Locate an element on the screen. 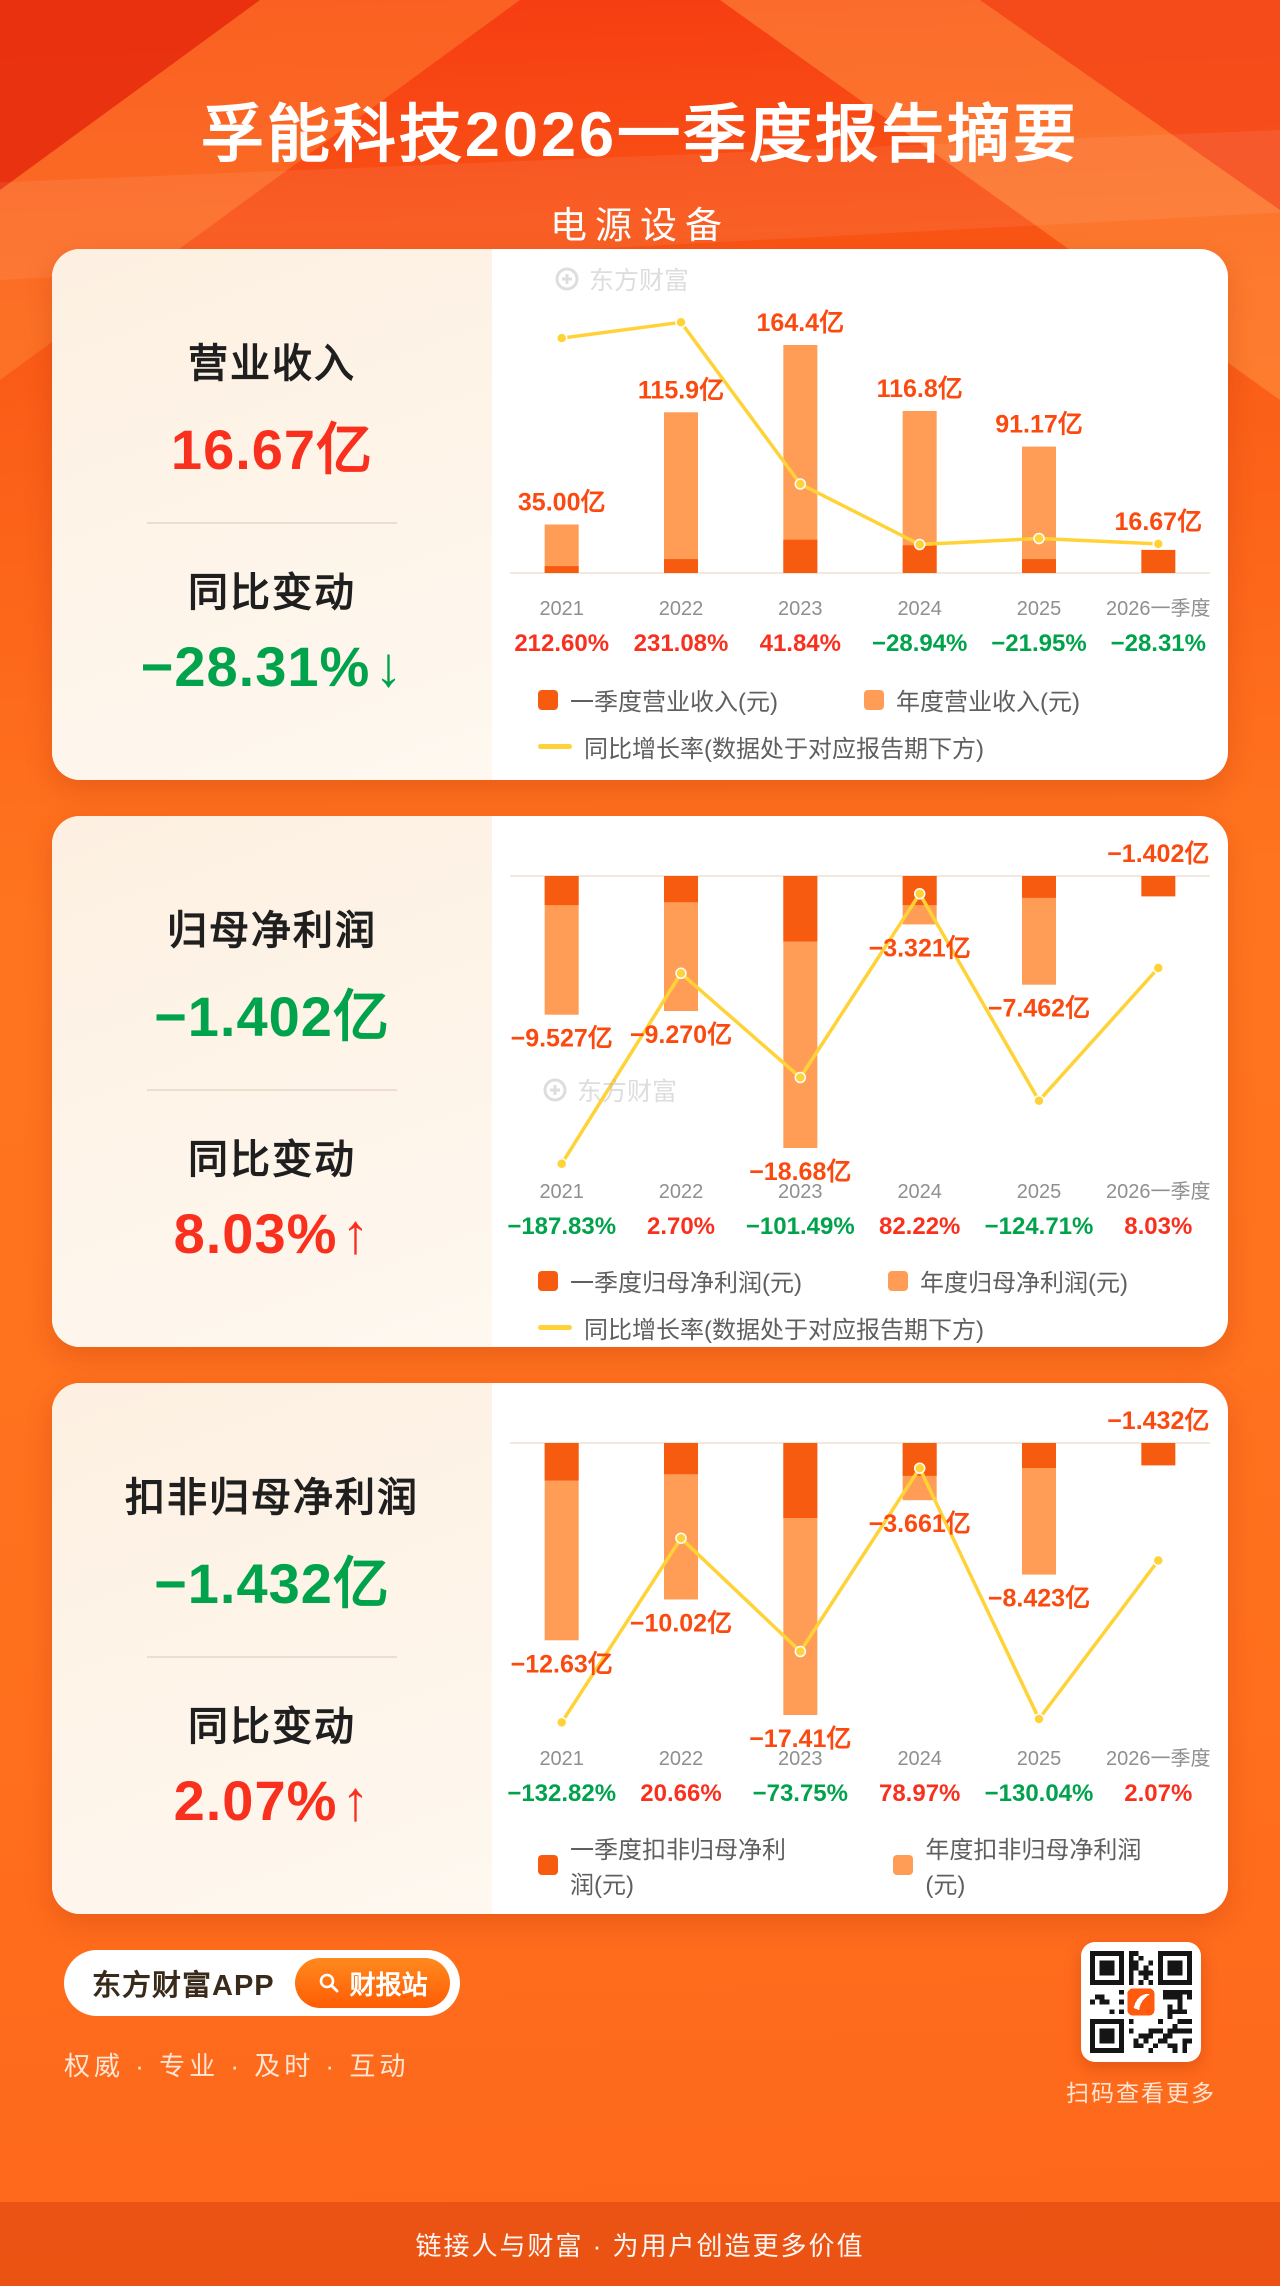  svg-text: 20.66% is located at coordinates (680, 1793).